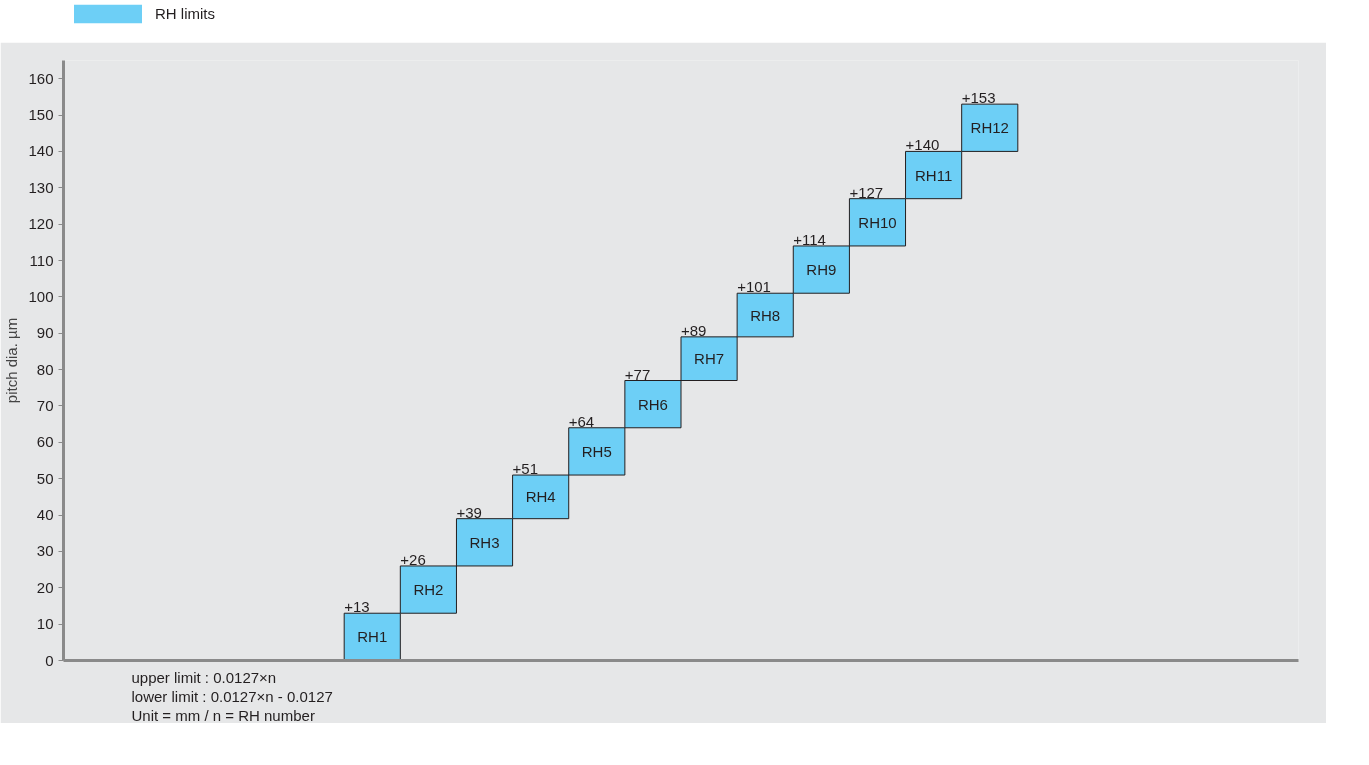 This screenshot has width=1369, height=765. I want to click on x-tick-label: RH6, so click(652, 404).